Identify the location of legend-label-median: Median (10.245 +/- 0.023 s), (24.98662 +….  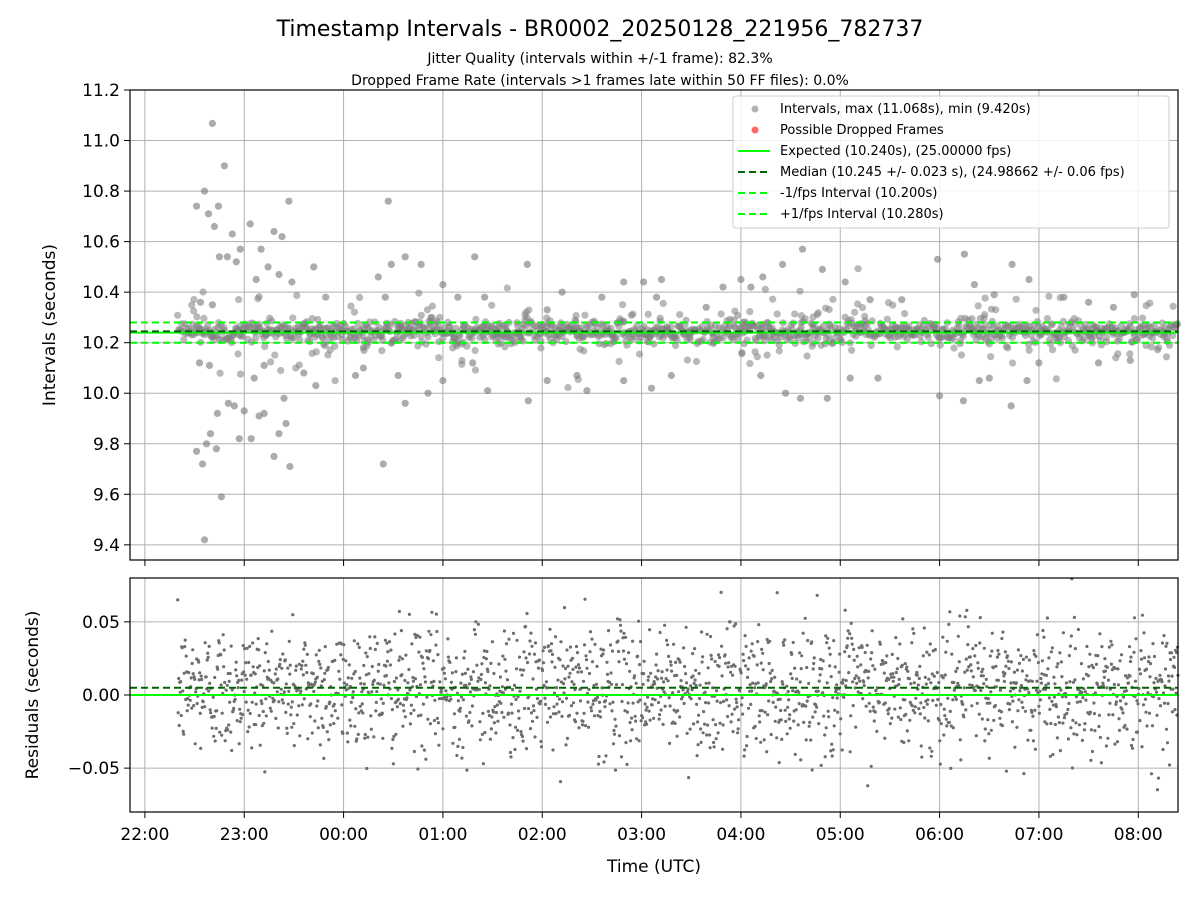
(952, 172).